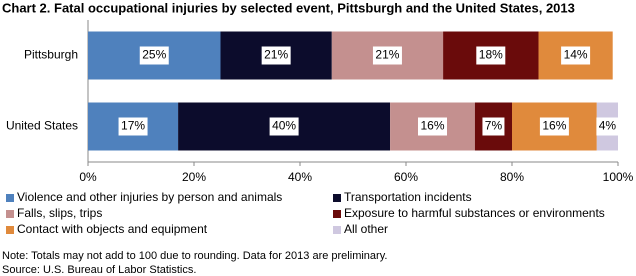 This screenshot has width=636, height=276. Describe the element at coordinates (112, 229) in the screenshot. I see `legend-label: Contact with objects and equipment` at that location.